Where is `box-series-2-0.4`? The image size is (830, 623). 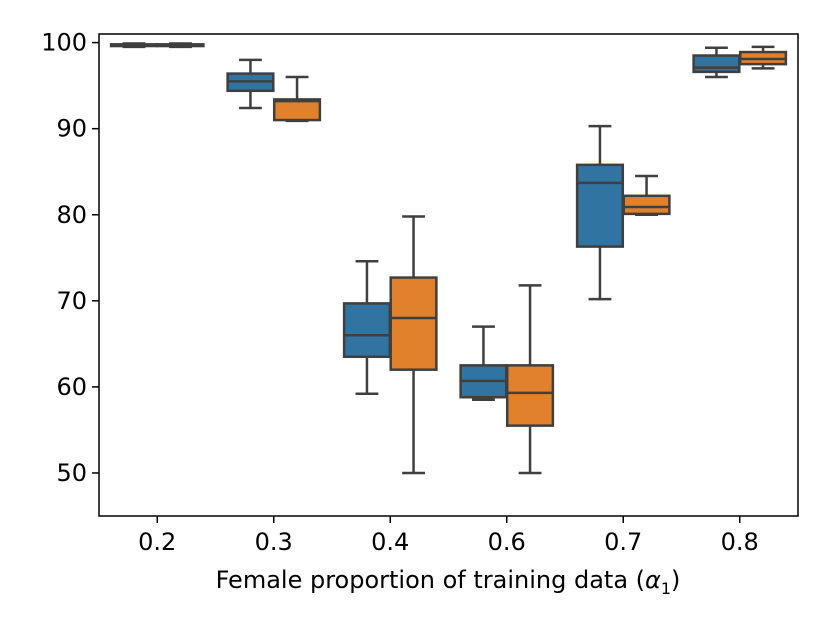 box-series-2-0.4 is located at coordinates (413, 345).